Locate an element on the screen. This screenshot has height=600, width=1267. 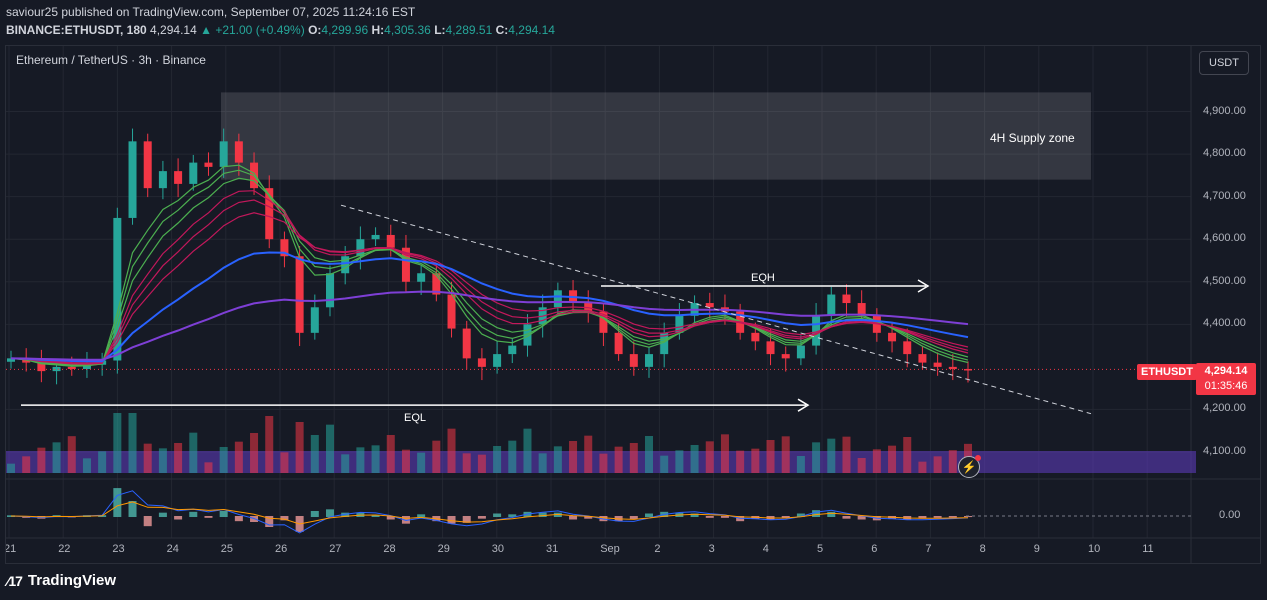
symbol-price-label: ETHUSDT is located at coordinates (1167, 372).